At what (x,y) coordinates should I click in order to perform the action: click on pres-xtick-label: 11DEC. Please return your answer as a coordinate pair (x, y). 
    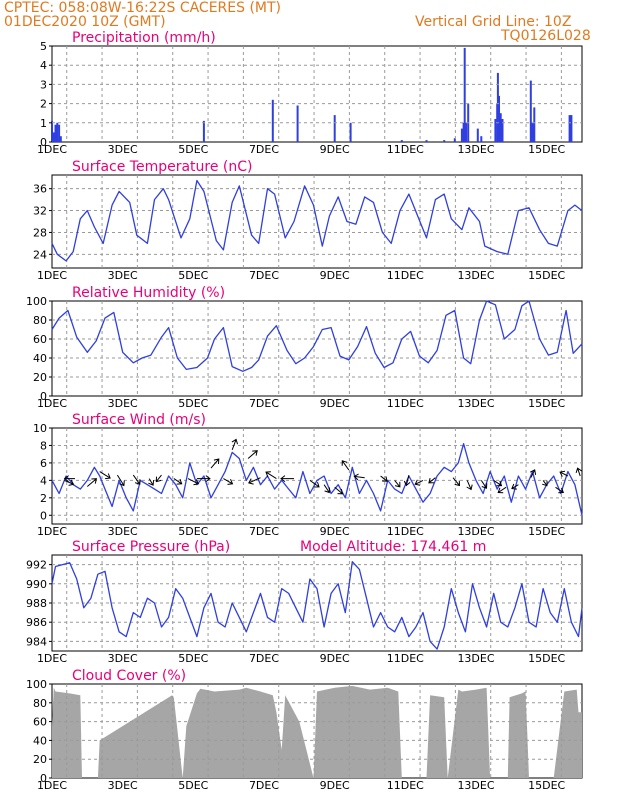
    Looking at the image, I should click on (405, 658).